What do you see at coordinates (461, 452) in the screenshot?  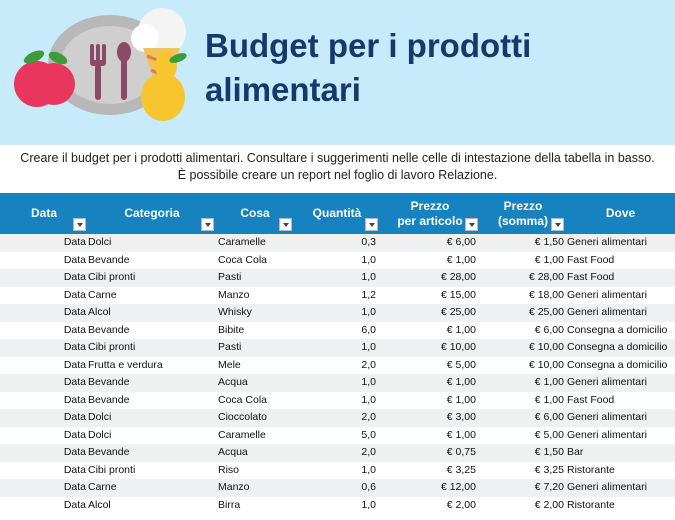 I see `cell-prezzo-articolo: € 0,75` at bounding box center [461, 452].